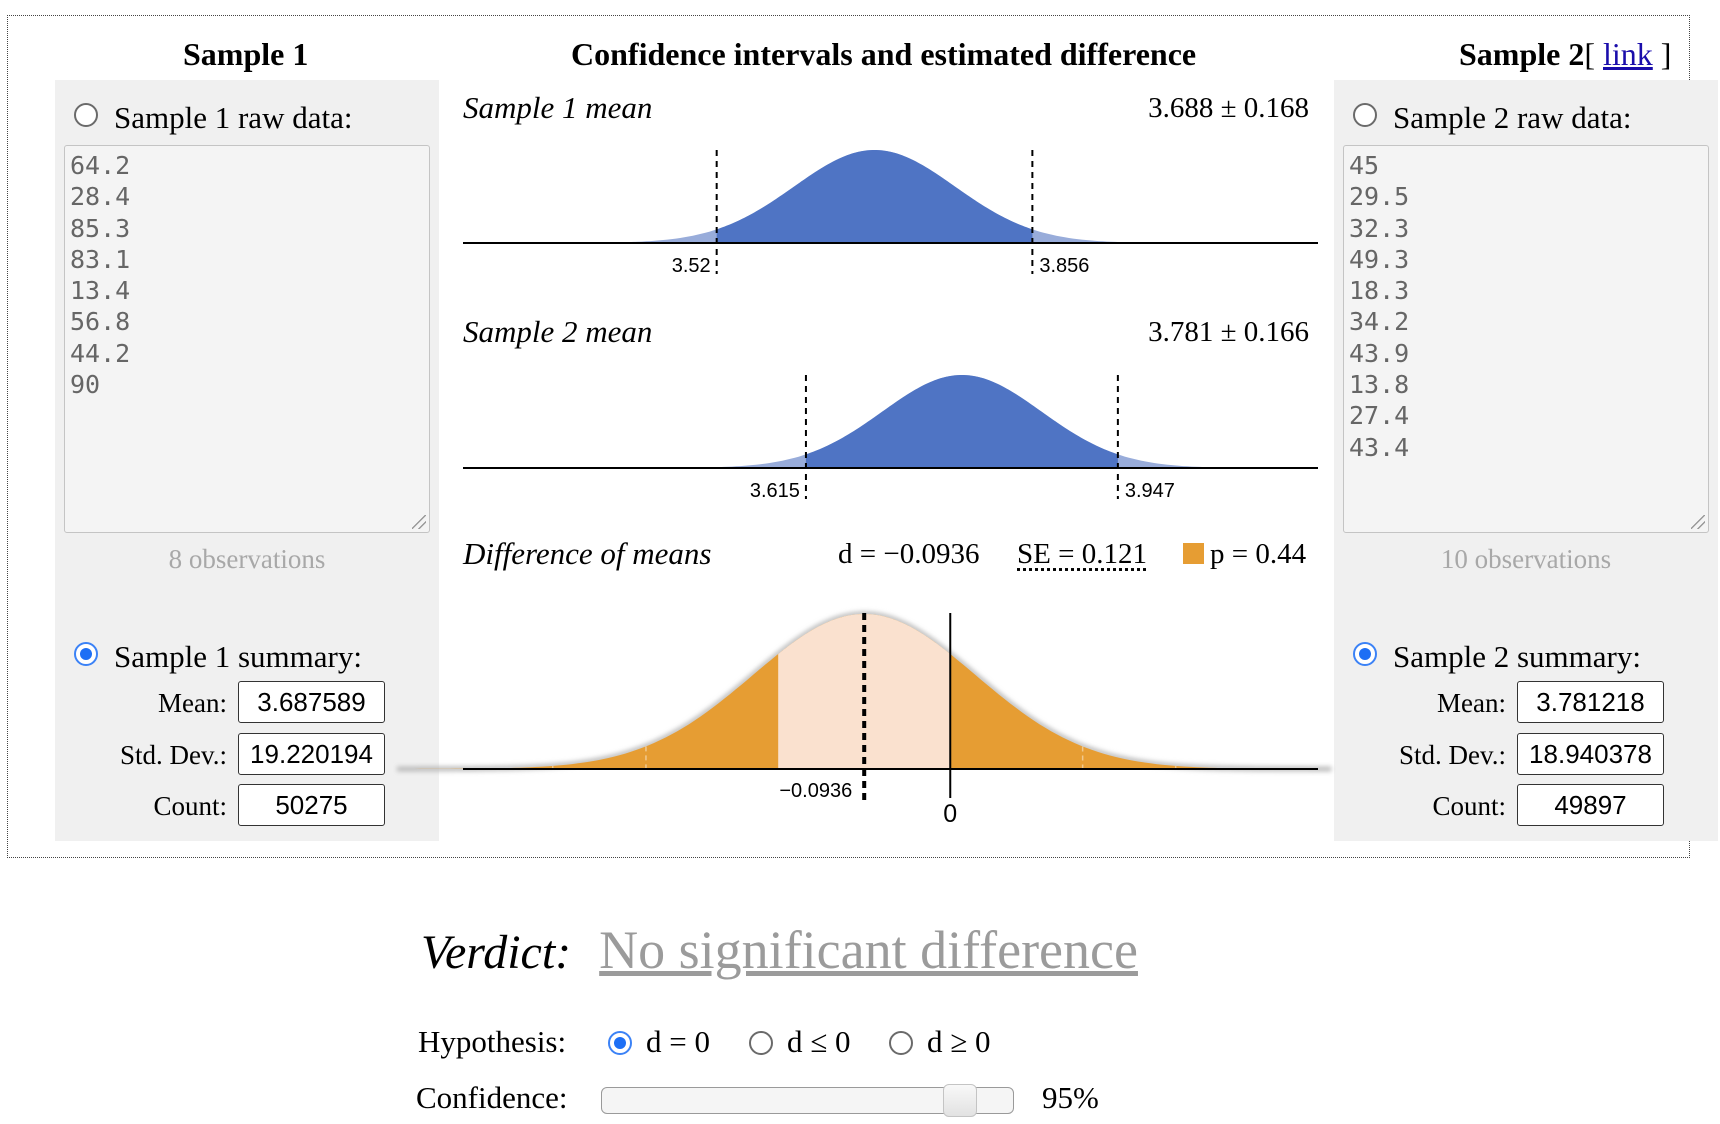 The height and width of the screenshot is (1124, 1720). Describe the element at coordinates (1365, 654) in the screenshot. I see `sample2-summary-radio` at that location.